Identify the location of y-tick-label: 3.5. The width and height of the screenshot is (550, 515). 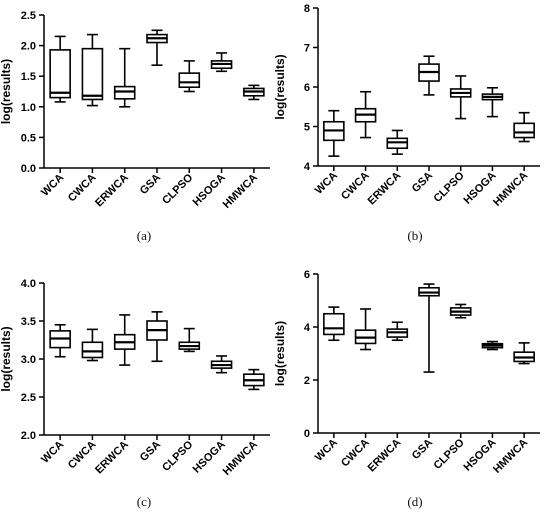
(28, 322).